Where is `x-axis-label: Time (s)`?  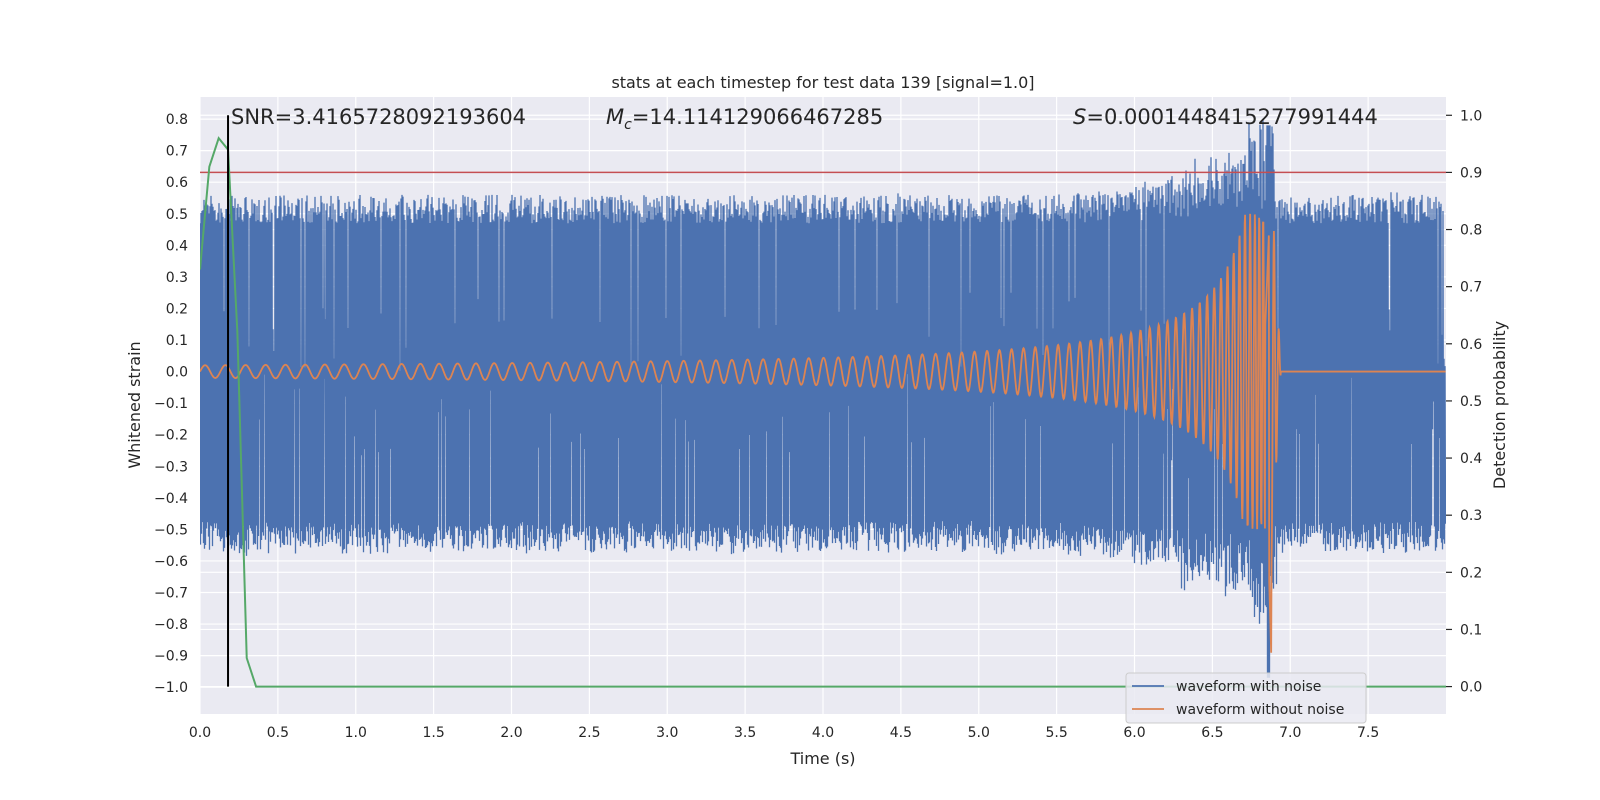 x-axis-label: Time (s) is located at coordinates (822, 758).